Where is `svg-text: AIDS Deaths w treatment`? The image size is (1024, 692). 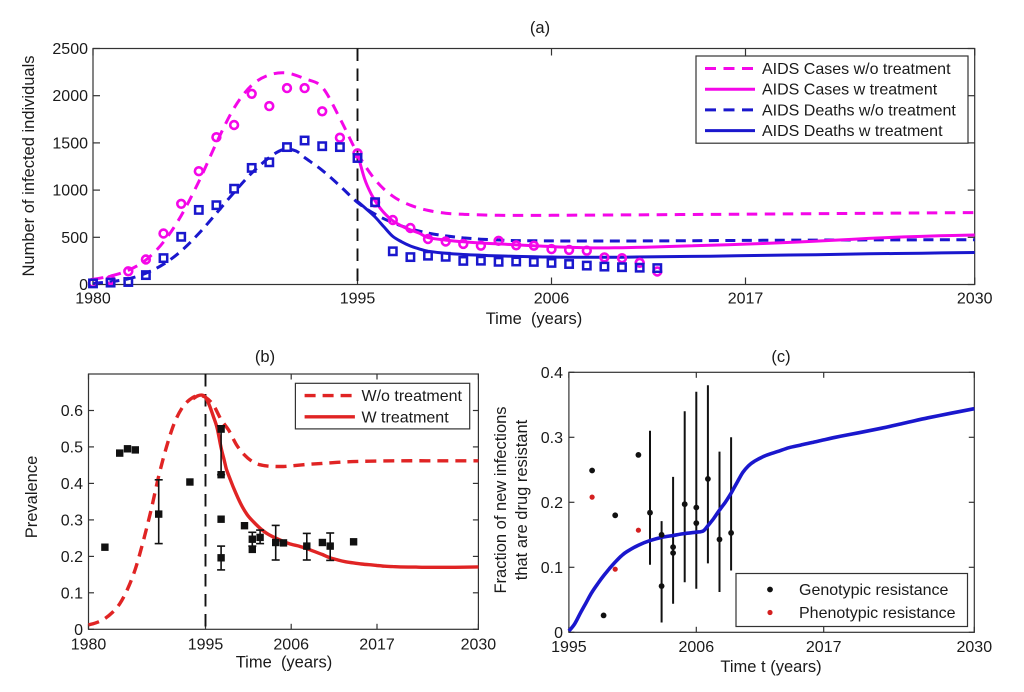 svg-text: AIDS Deaths w treatment is located at coordinates (852, 131).